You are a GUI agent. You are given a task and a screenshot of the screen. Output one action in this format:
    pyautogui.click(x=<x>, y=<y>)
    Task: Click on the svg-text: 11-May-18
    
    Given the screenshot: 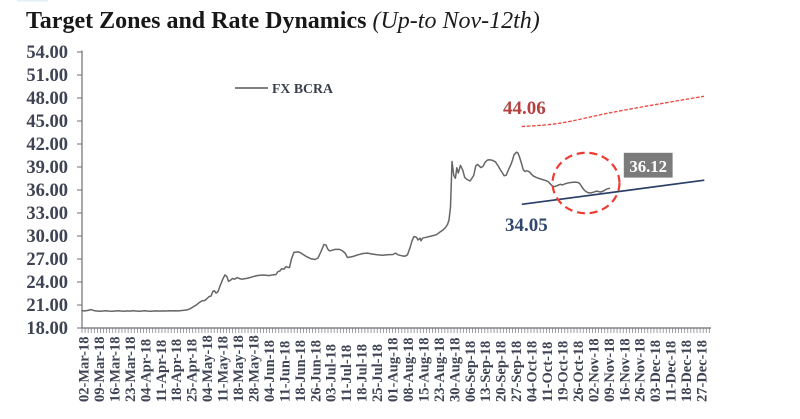 What is the action you would take?
    pyautogui.click(x=224, y=369)
    